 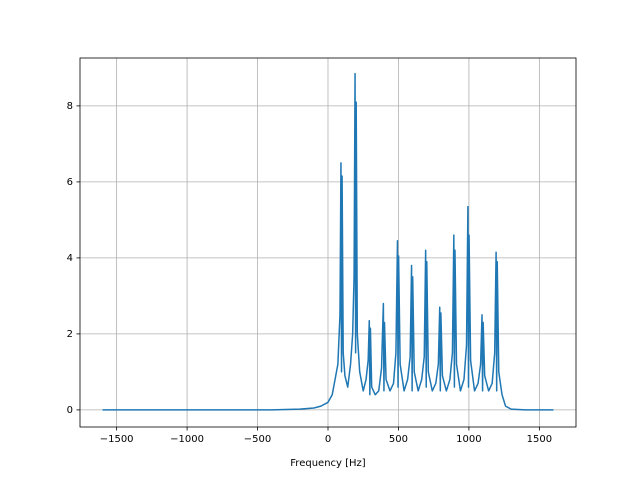 What do you see at coordinates (117, 439) in the screenshot?
I see `x-tick-label: −1500` at bounding box center [117, 439].